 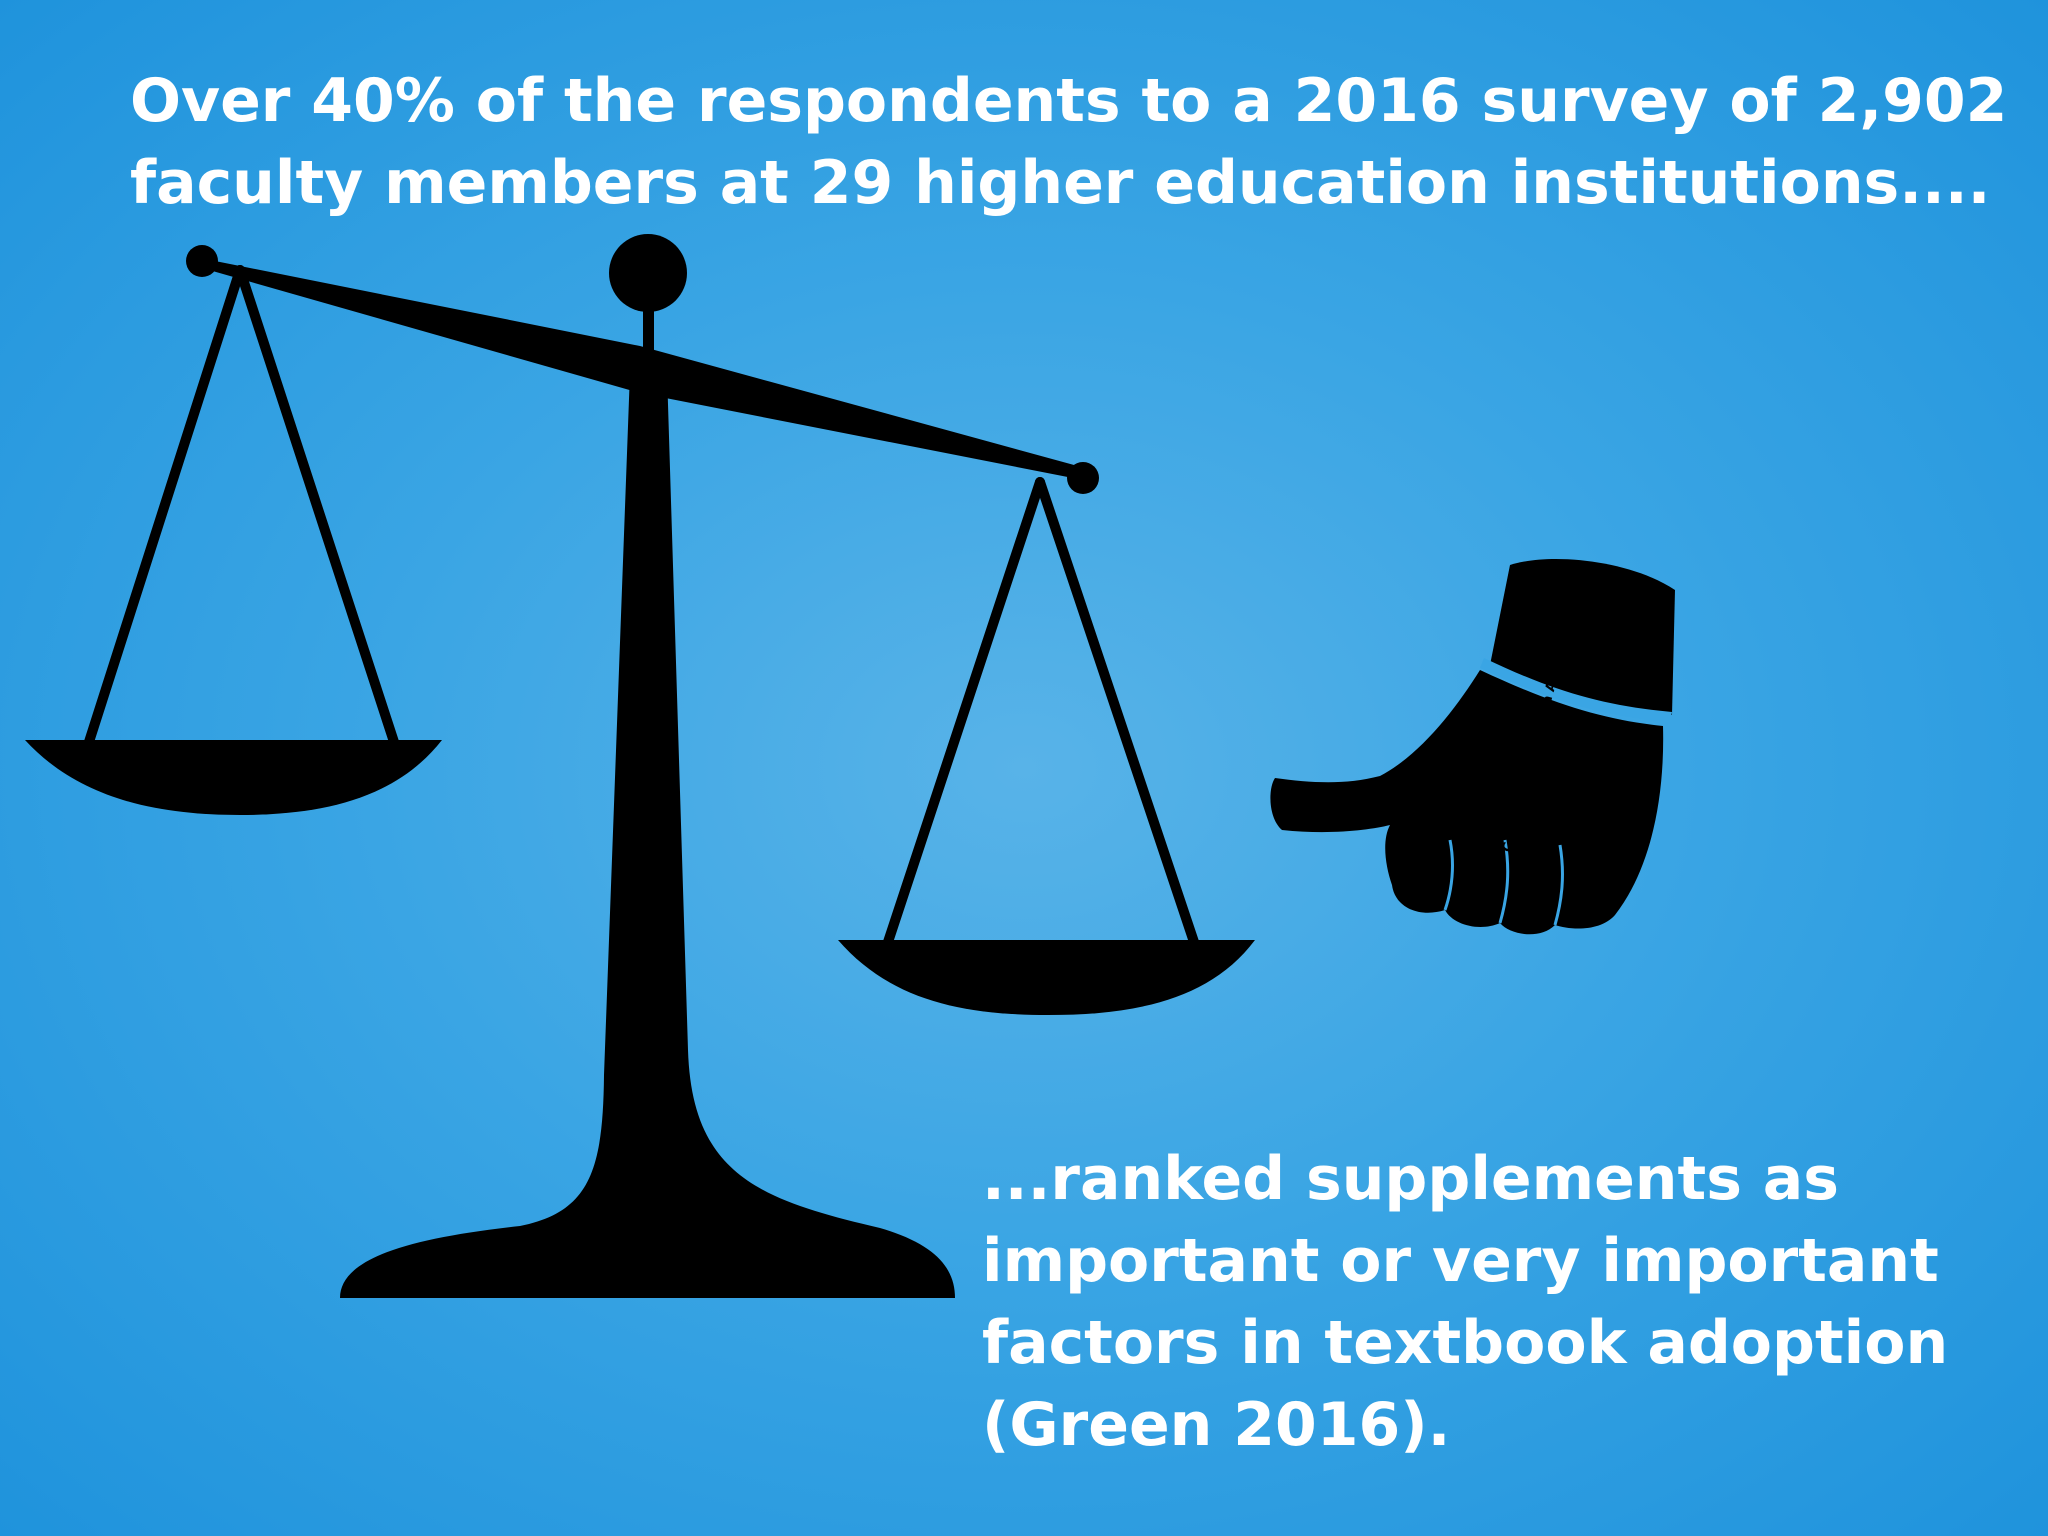 I want to click on footer-line-1: ...ranked supplements as, so click(x=1410, y=1179).